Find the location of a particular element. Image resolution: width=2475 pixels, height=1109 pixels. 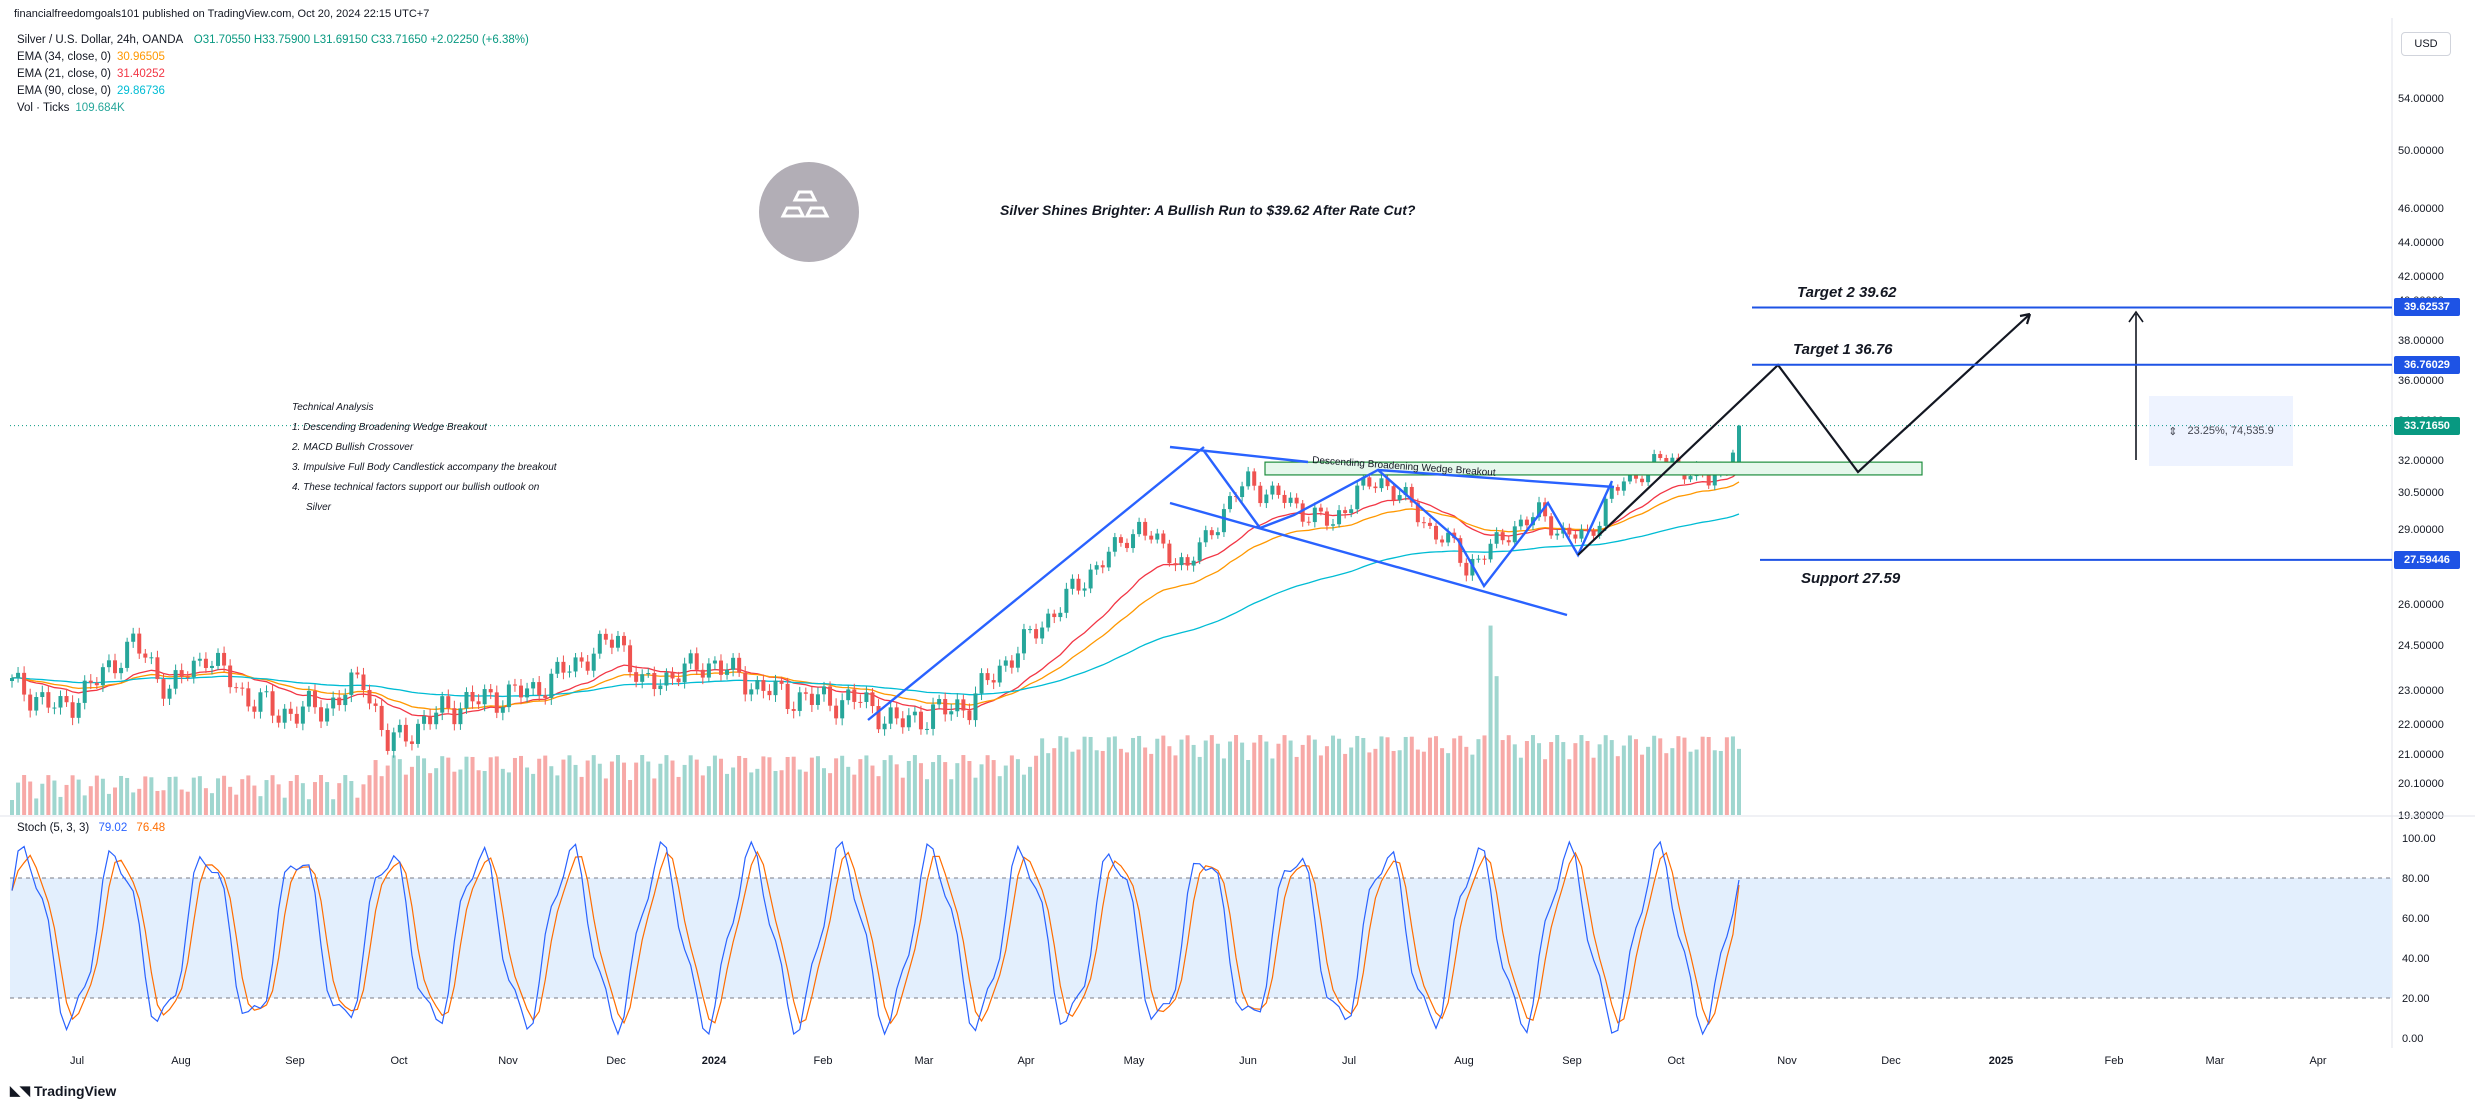

stoch-legend: Stoch (5, 3, 3) 79.02 76.48 is located at coordinates (91, 828).